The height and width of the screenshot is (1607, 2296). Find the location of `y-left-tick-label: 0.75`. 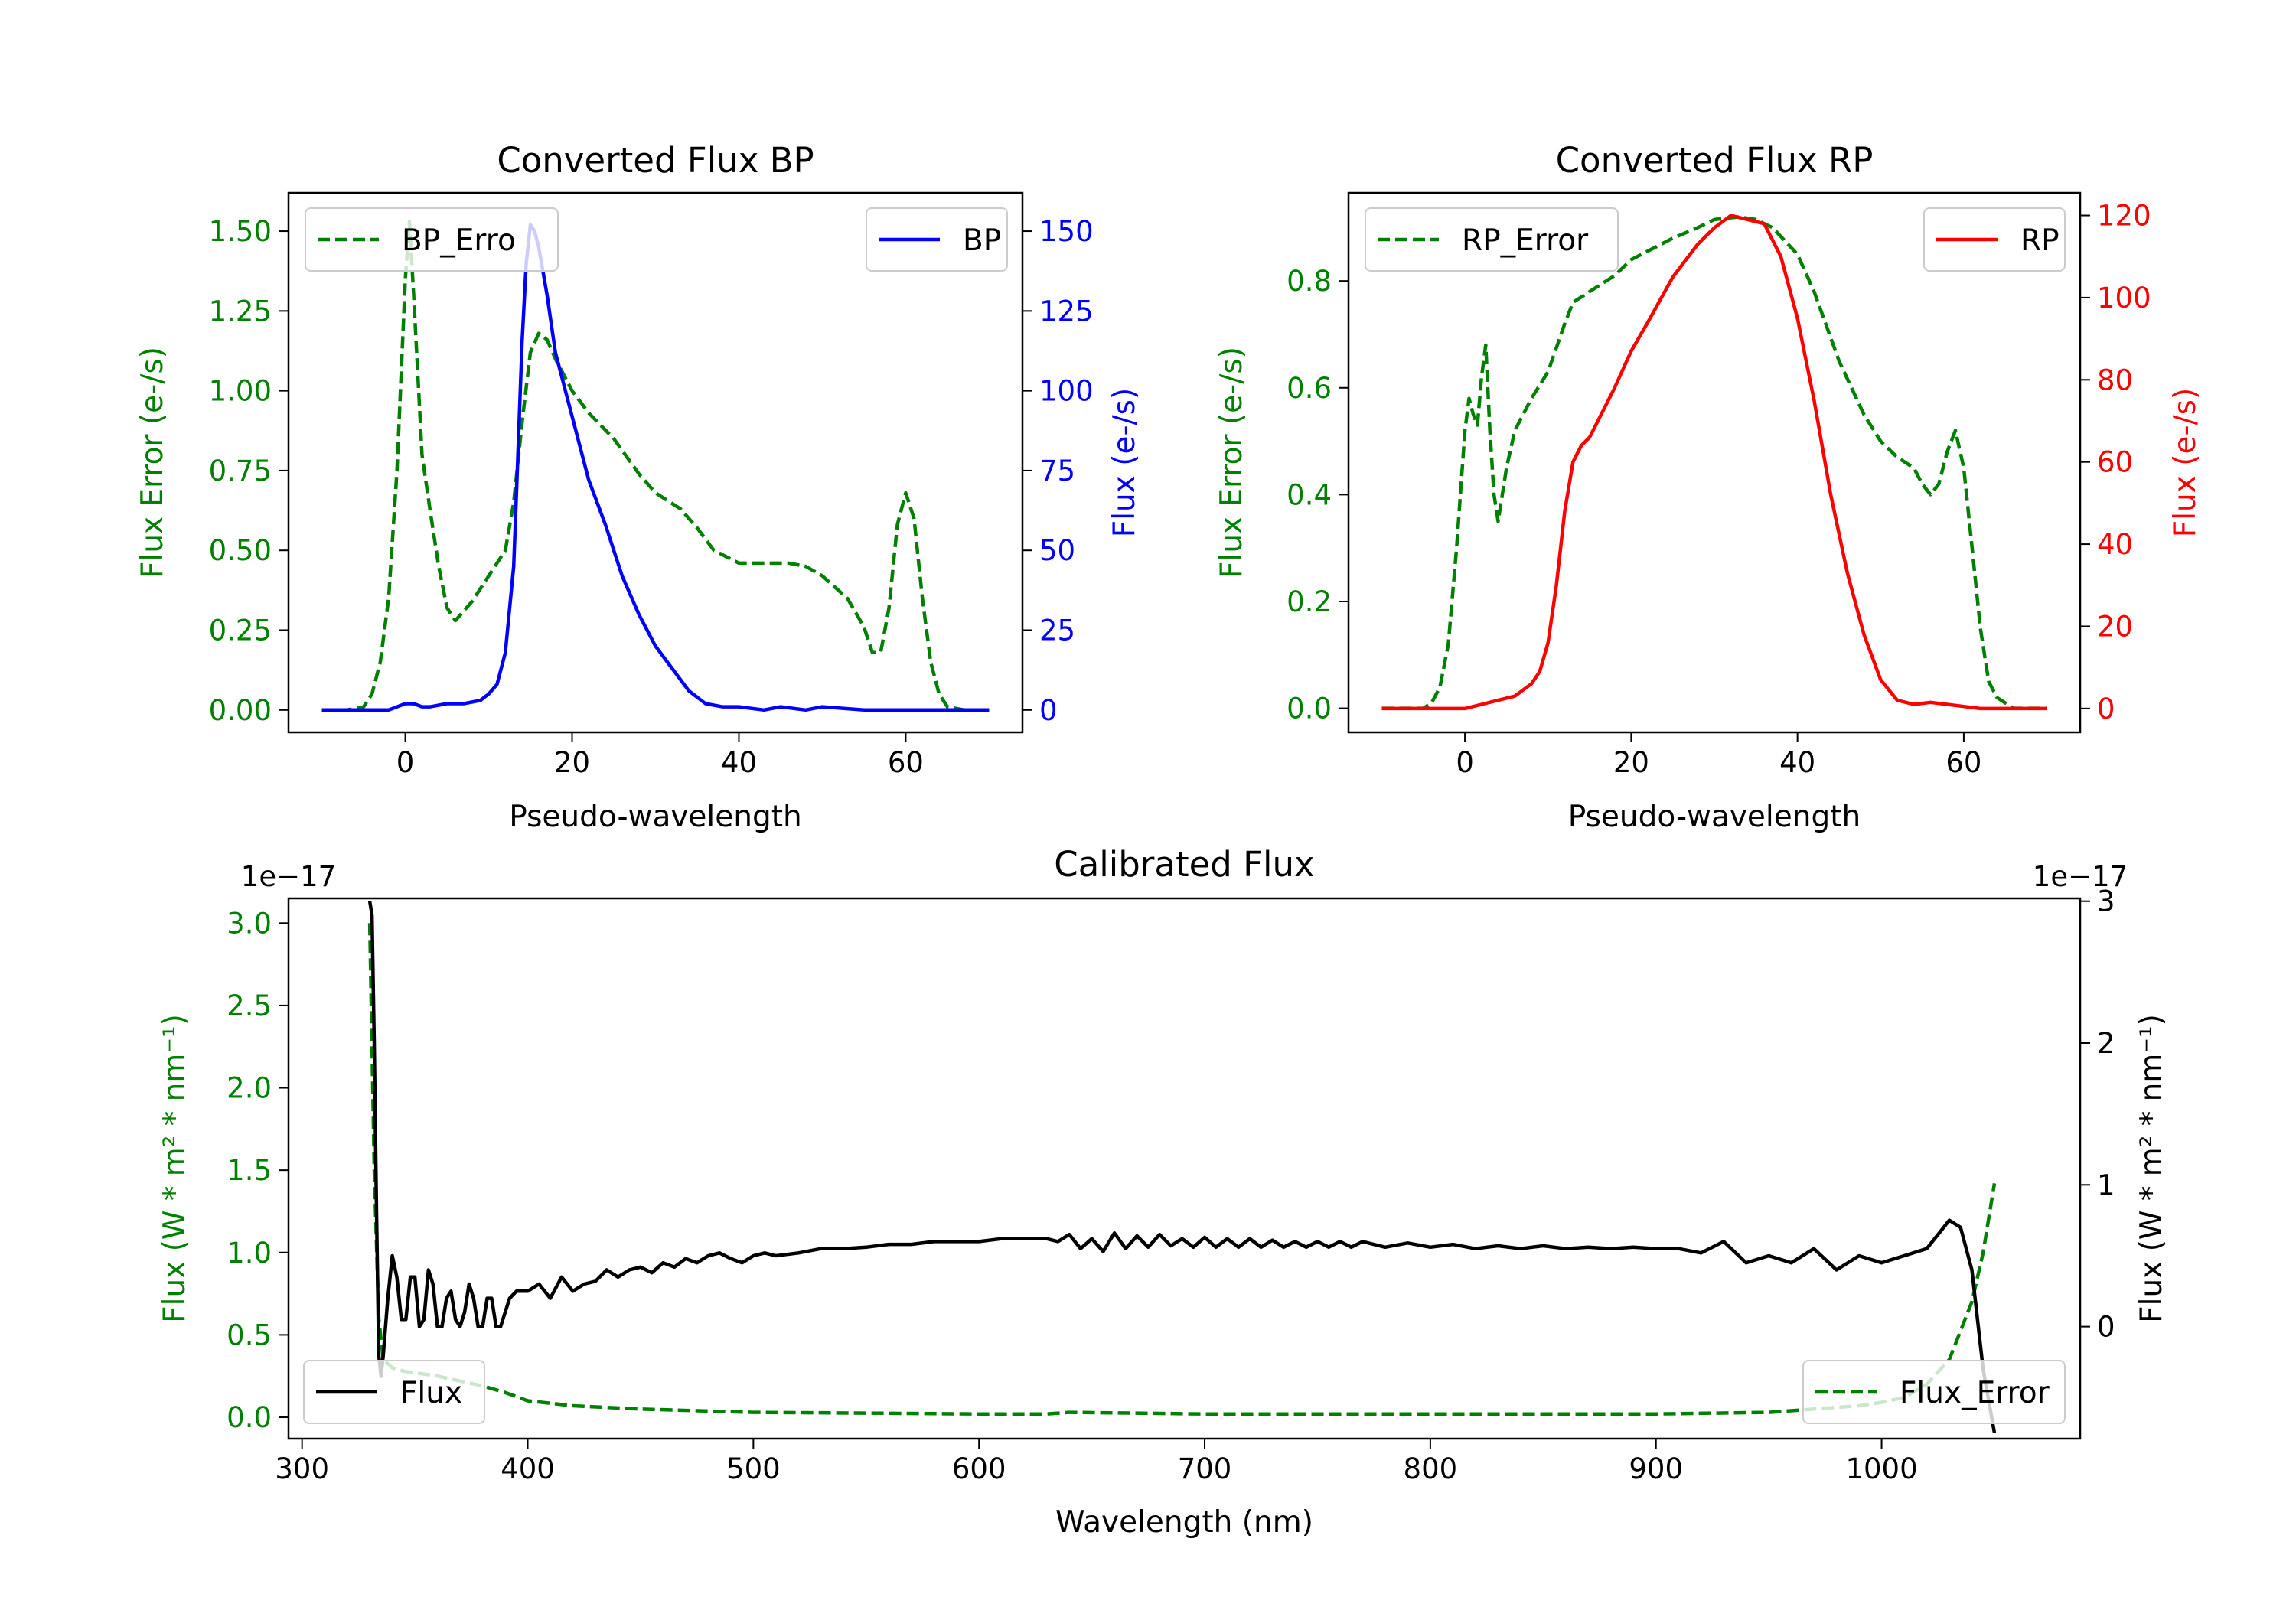

y-left-tick-label: 0.75 is located at coordinates (240, 471).